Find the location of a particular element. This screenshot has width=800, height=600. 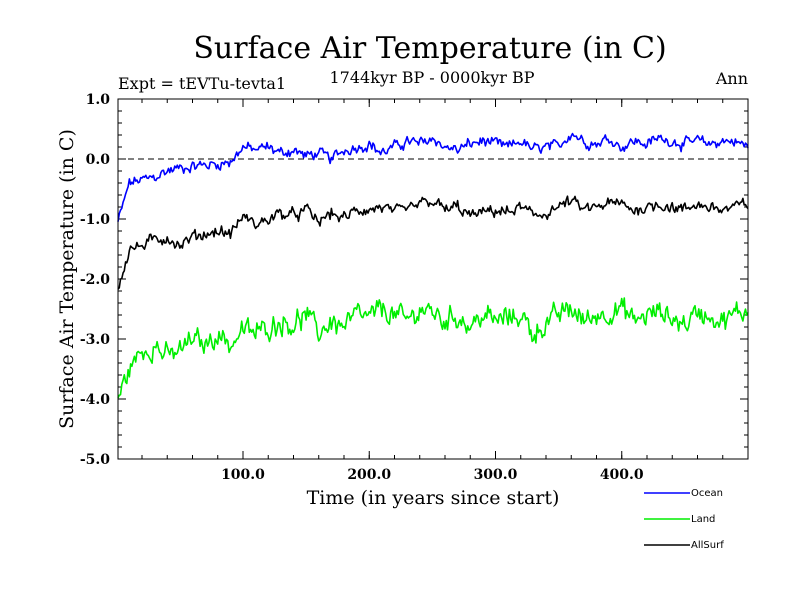

series-line-allsurf is located at coordinates (433, 242).